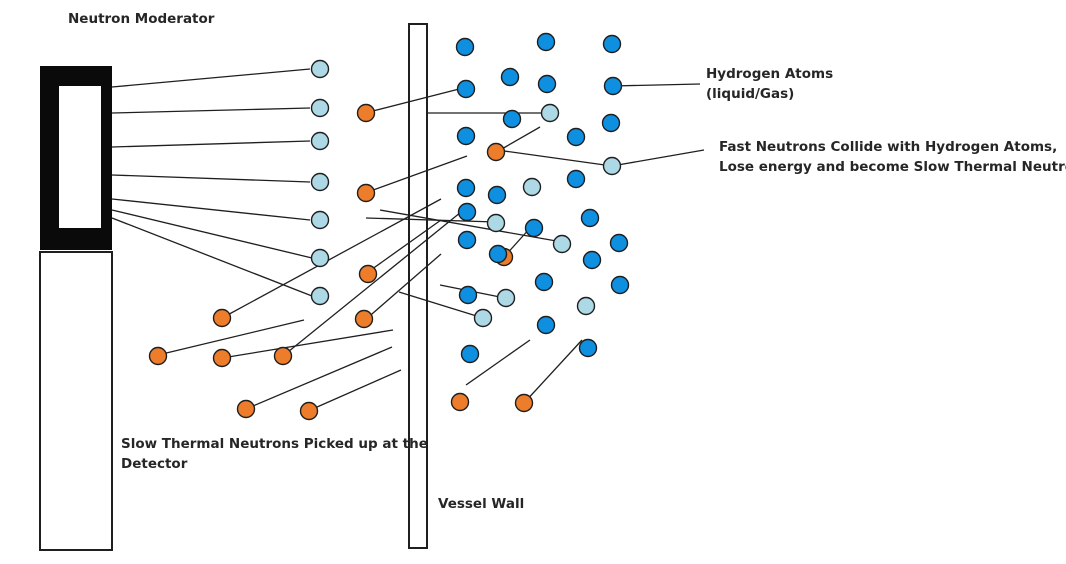 The image size is (1066, 564). I want to click on slow-thermal-neutrons-label-line-2: Detector, so click(154, 464).